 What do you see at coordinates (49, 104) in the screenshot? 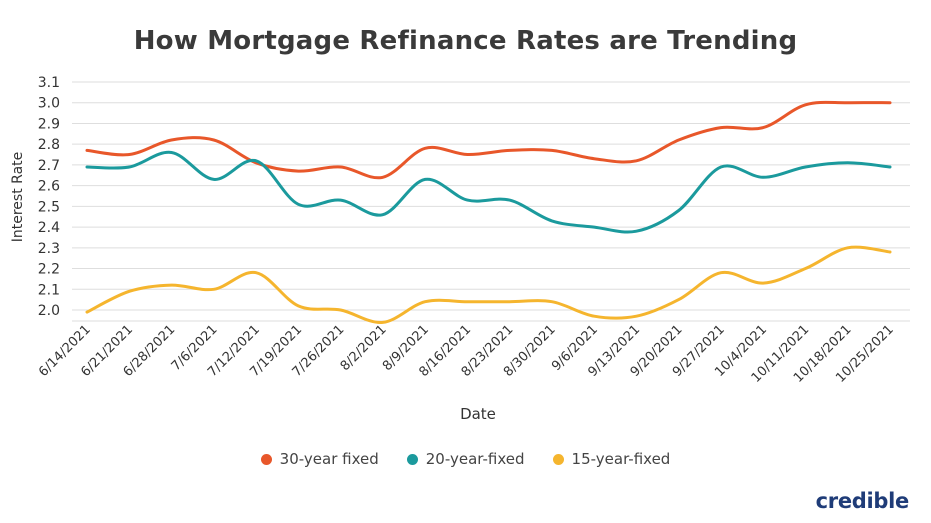
I see `y-tick-label: 3.0` at bounding box center [49, 104].